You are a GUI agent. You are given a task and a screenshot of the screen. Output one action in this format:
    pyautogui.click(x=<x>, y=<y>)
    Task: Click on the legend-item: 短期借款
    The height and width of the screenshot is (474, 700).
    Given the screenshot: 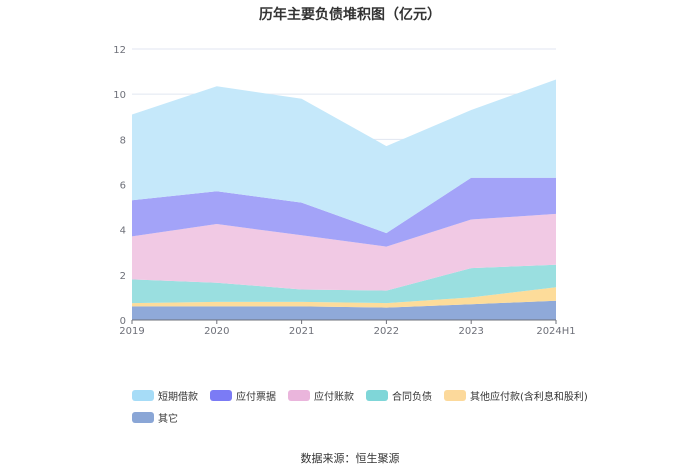 What is the action you would take?
    pyautogui.click(x=165, y=395)
    